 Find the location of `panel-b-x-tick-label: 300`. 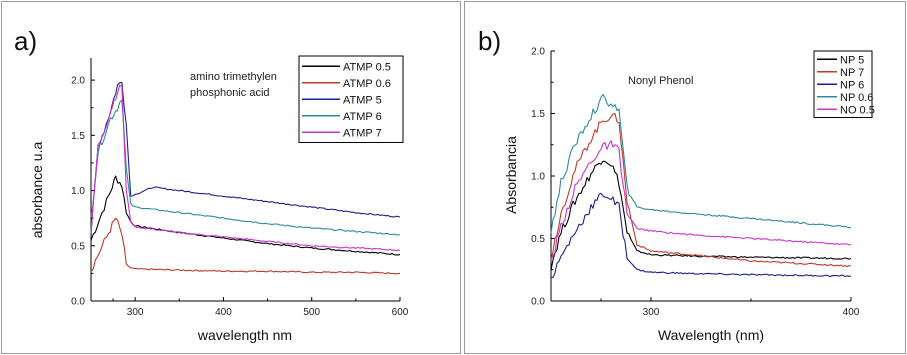

panel-b-x-tick-label: 300 is located at coordinates (651, 312).